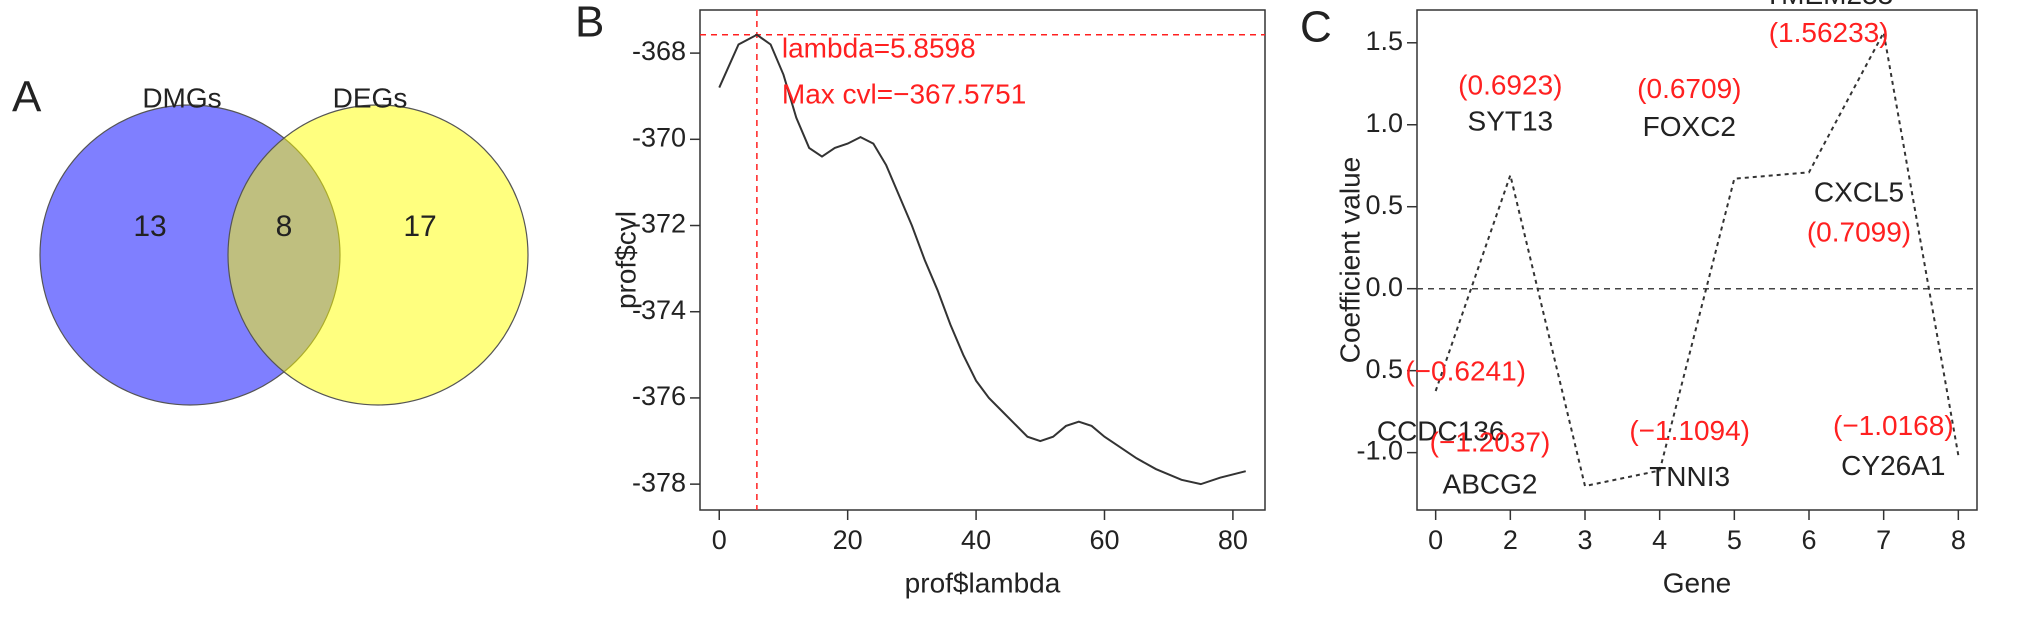  I want to click on x-tick-label: 7, so click(1883, 540).